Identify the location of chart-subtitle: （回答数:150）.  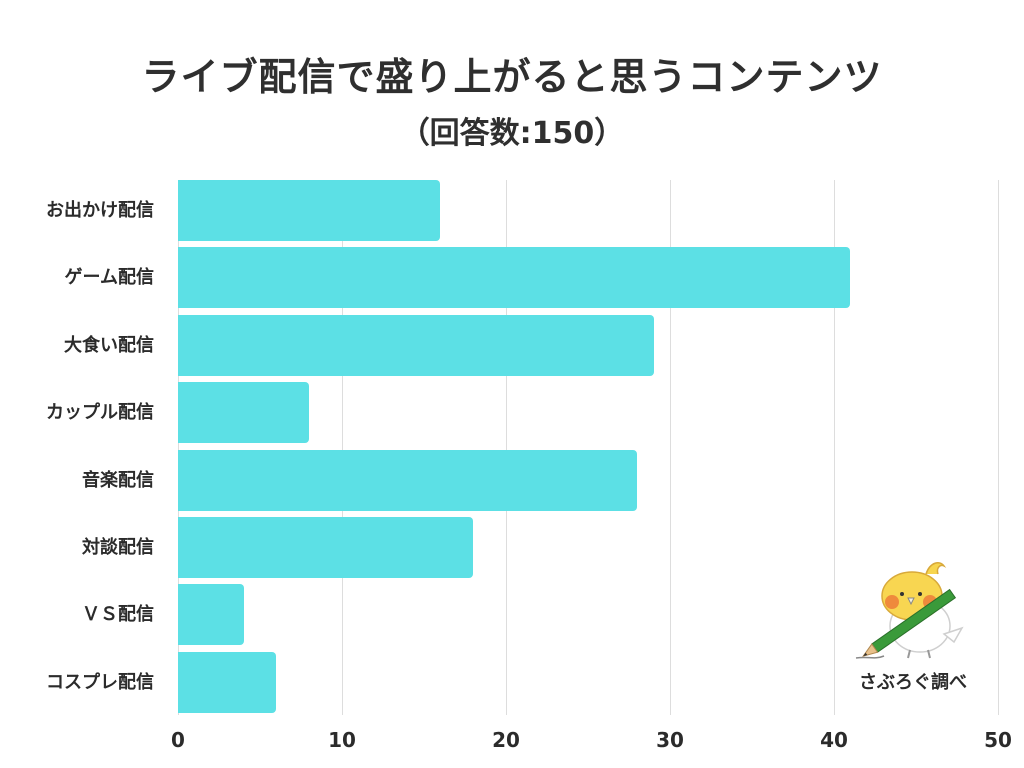
(512, 133).